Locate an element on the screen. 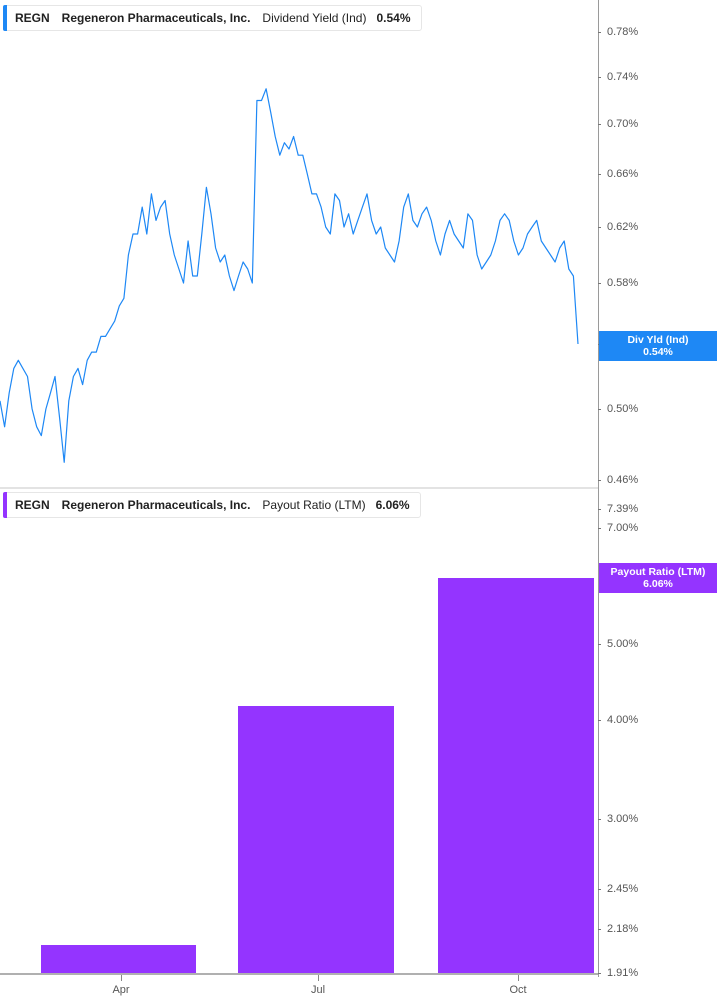 The height and width of the screenshot is (1005, 717). dividend-yield-badge: Div Yld (Ind) 0.54% is located at coordinates (658, 346).